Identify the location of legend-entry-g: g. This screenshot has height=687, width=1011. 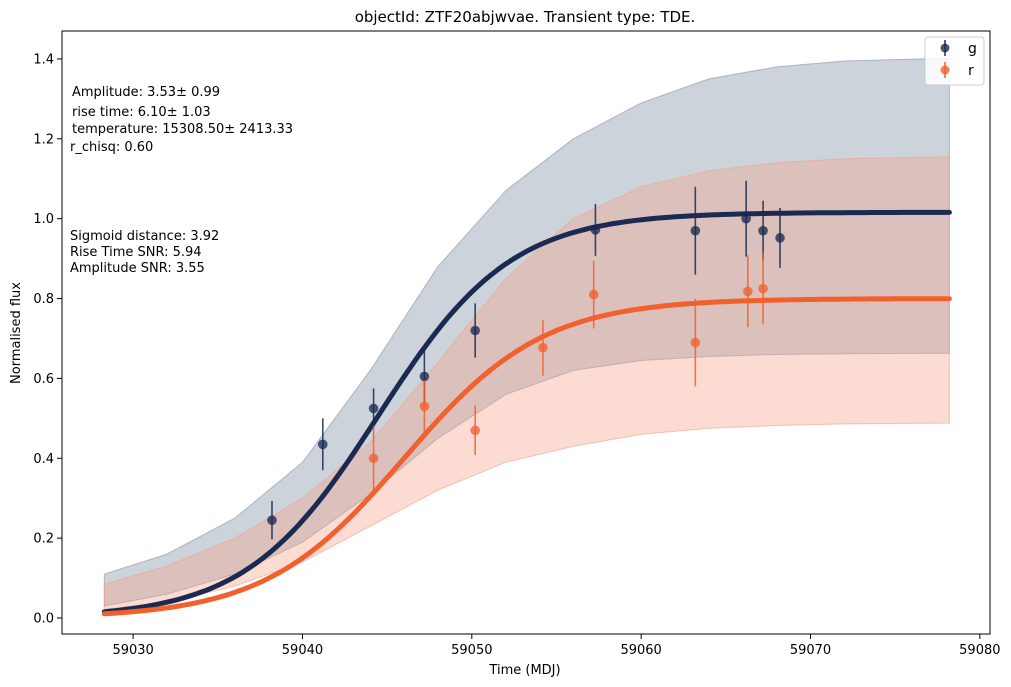
(958, 48).